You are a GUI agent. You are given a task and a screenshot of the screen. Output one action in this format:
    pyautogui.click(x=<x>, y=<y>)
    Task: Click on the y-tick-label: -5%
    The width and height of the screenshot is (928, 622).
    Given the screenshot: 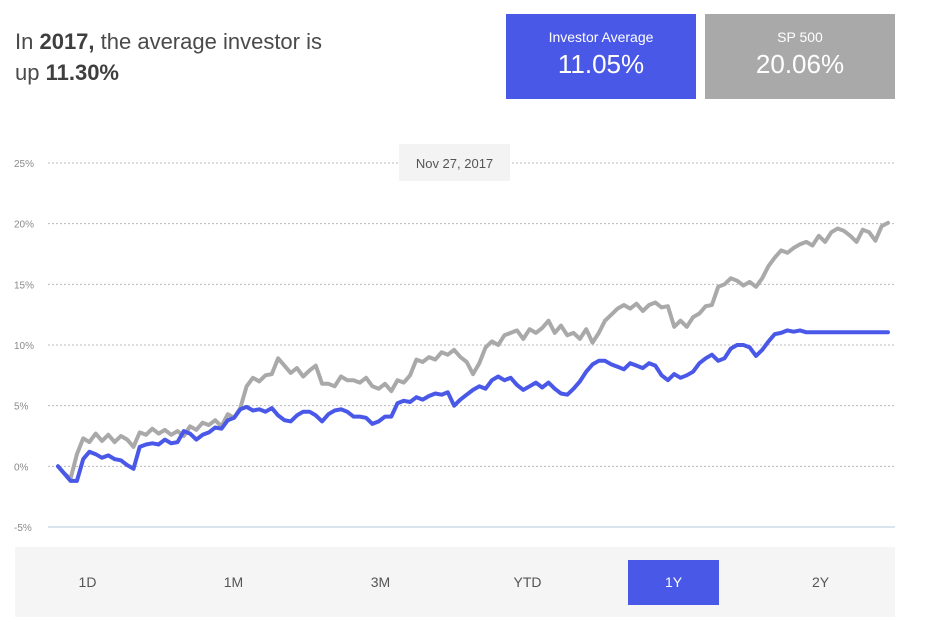 What is the action you would take?
    pyautogui.click(x=23, y=528)
    